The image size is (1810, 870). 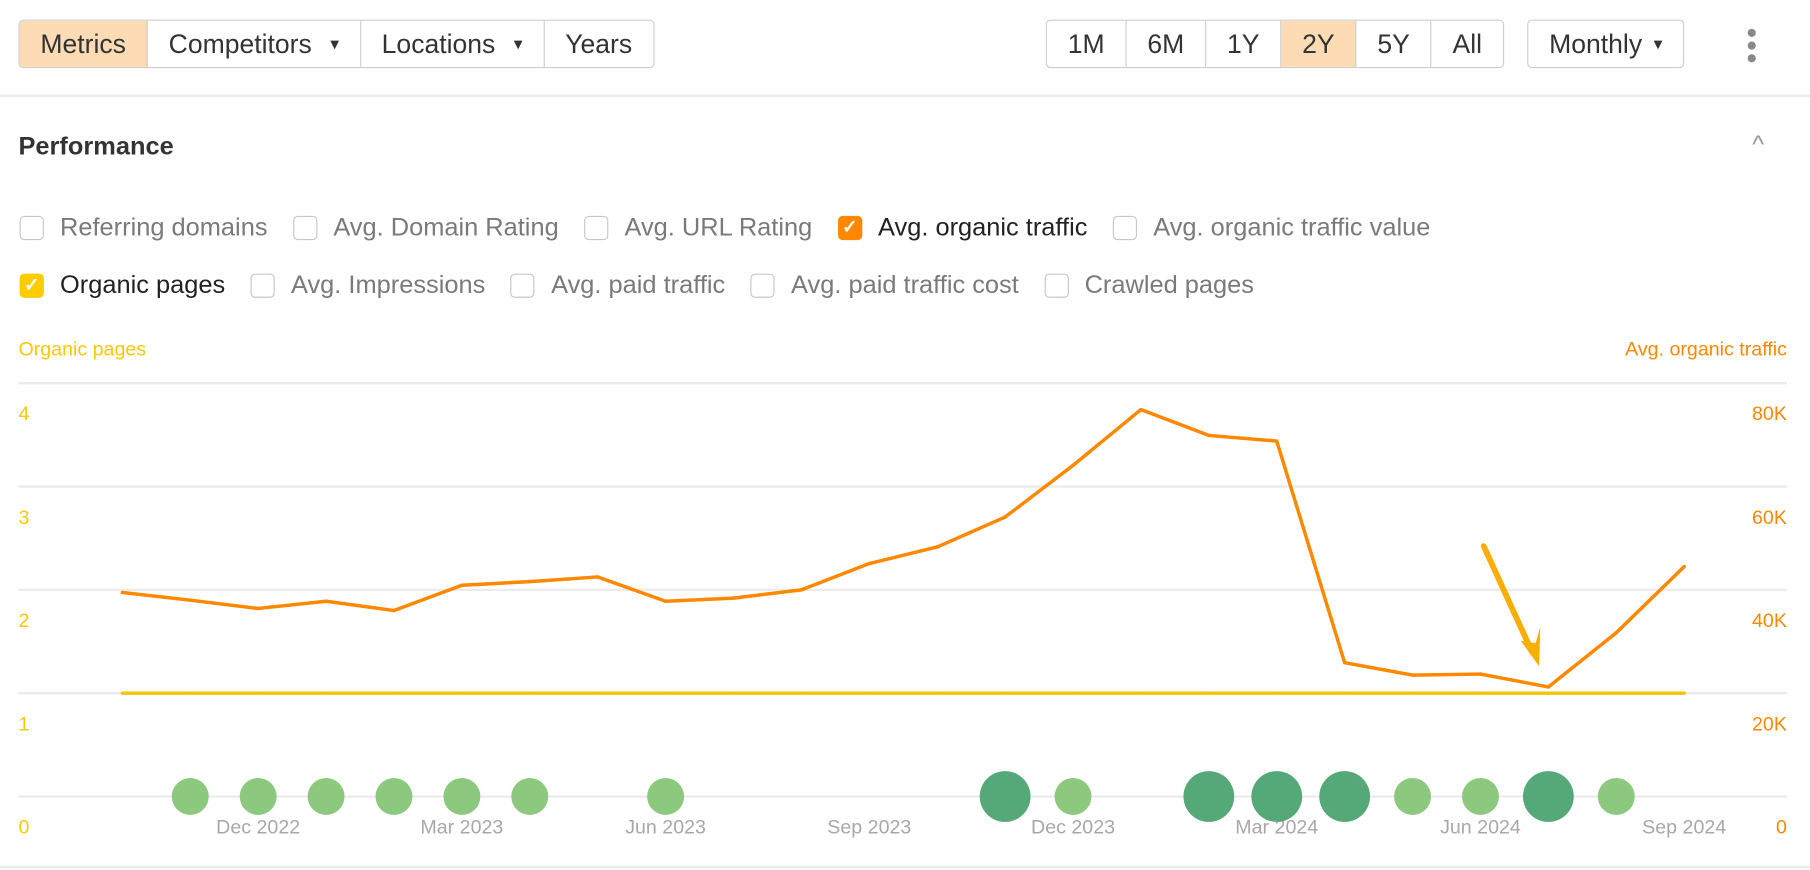 I want to click on kebab-icon, so click(x=1751, y=45).